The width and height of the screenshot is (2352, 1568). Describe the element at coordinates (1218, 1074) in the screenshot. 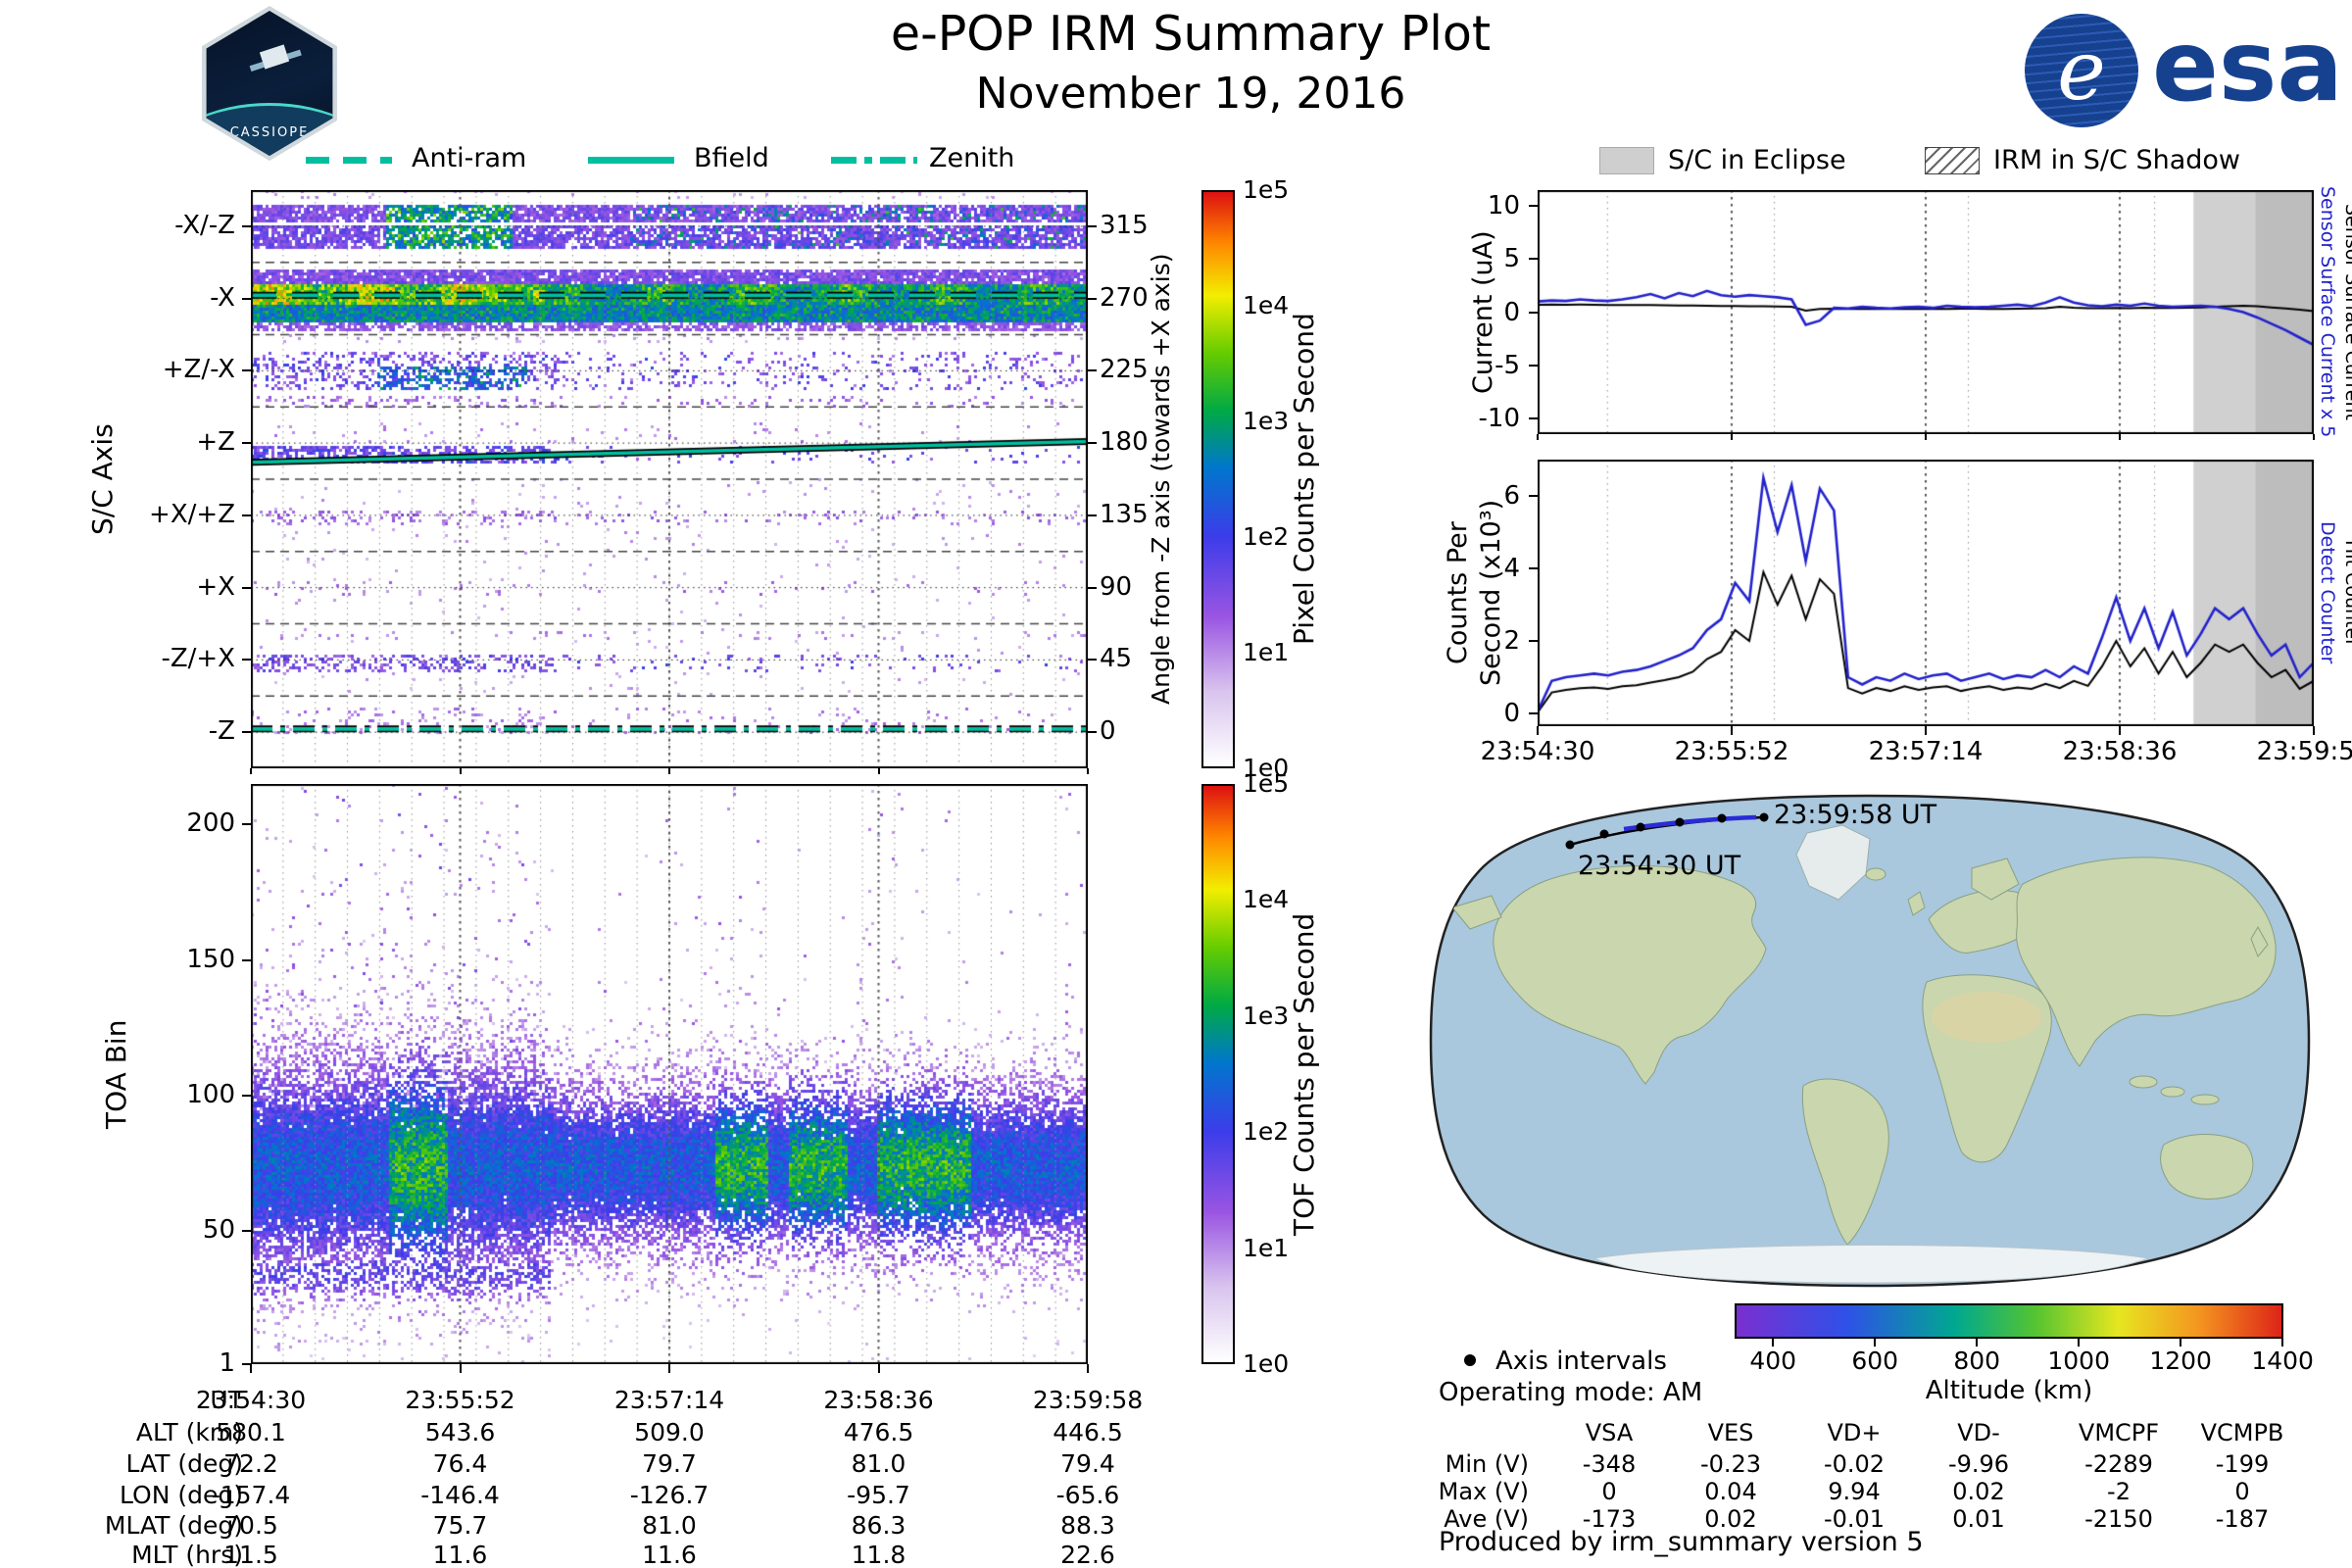

I see `tof-counts-colorbar` at that location.